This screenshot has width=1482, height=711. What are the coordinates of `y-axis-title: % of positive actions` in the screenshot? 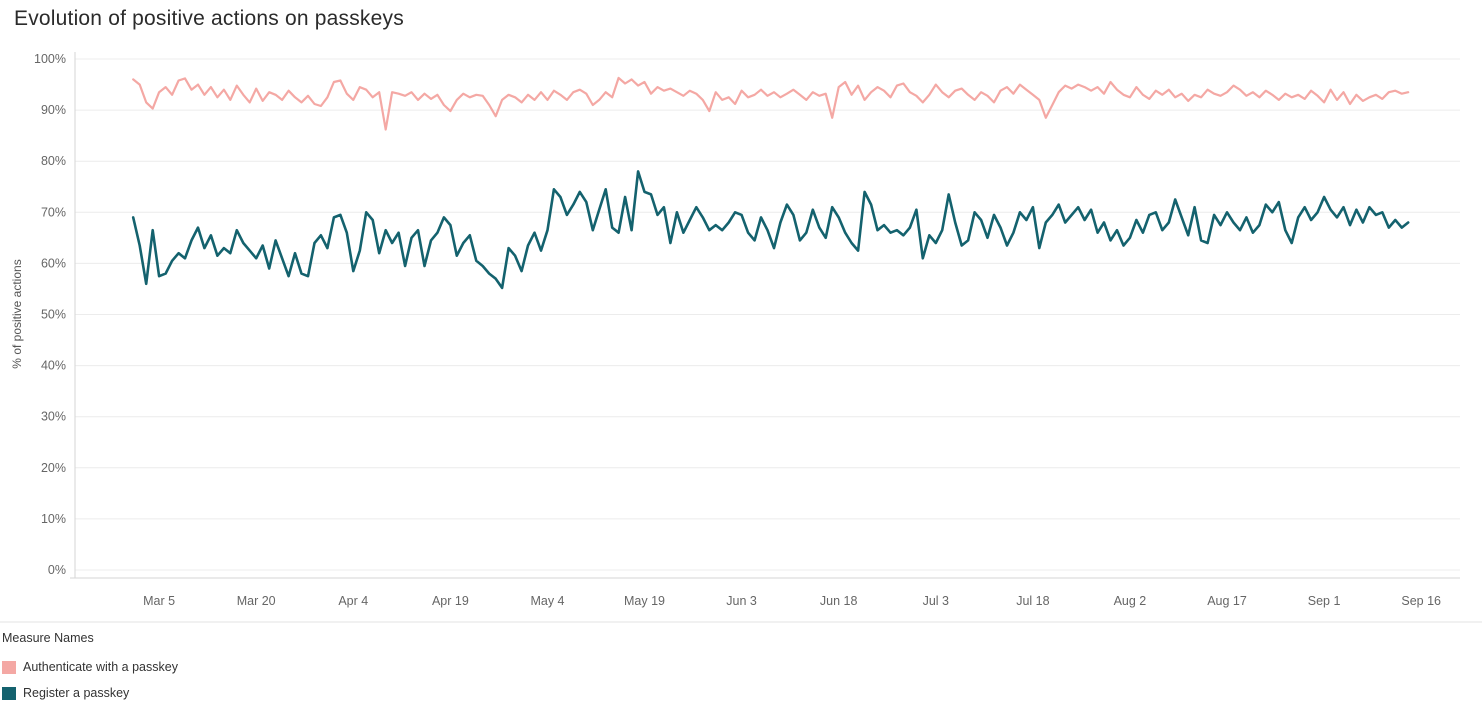 It's located at (17, 313).